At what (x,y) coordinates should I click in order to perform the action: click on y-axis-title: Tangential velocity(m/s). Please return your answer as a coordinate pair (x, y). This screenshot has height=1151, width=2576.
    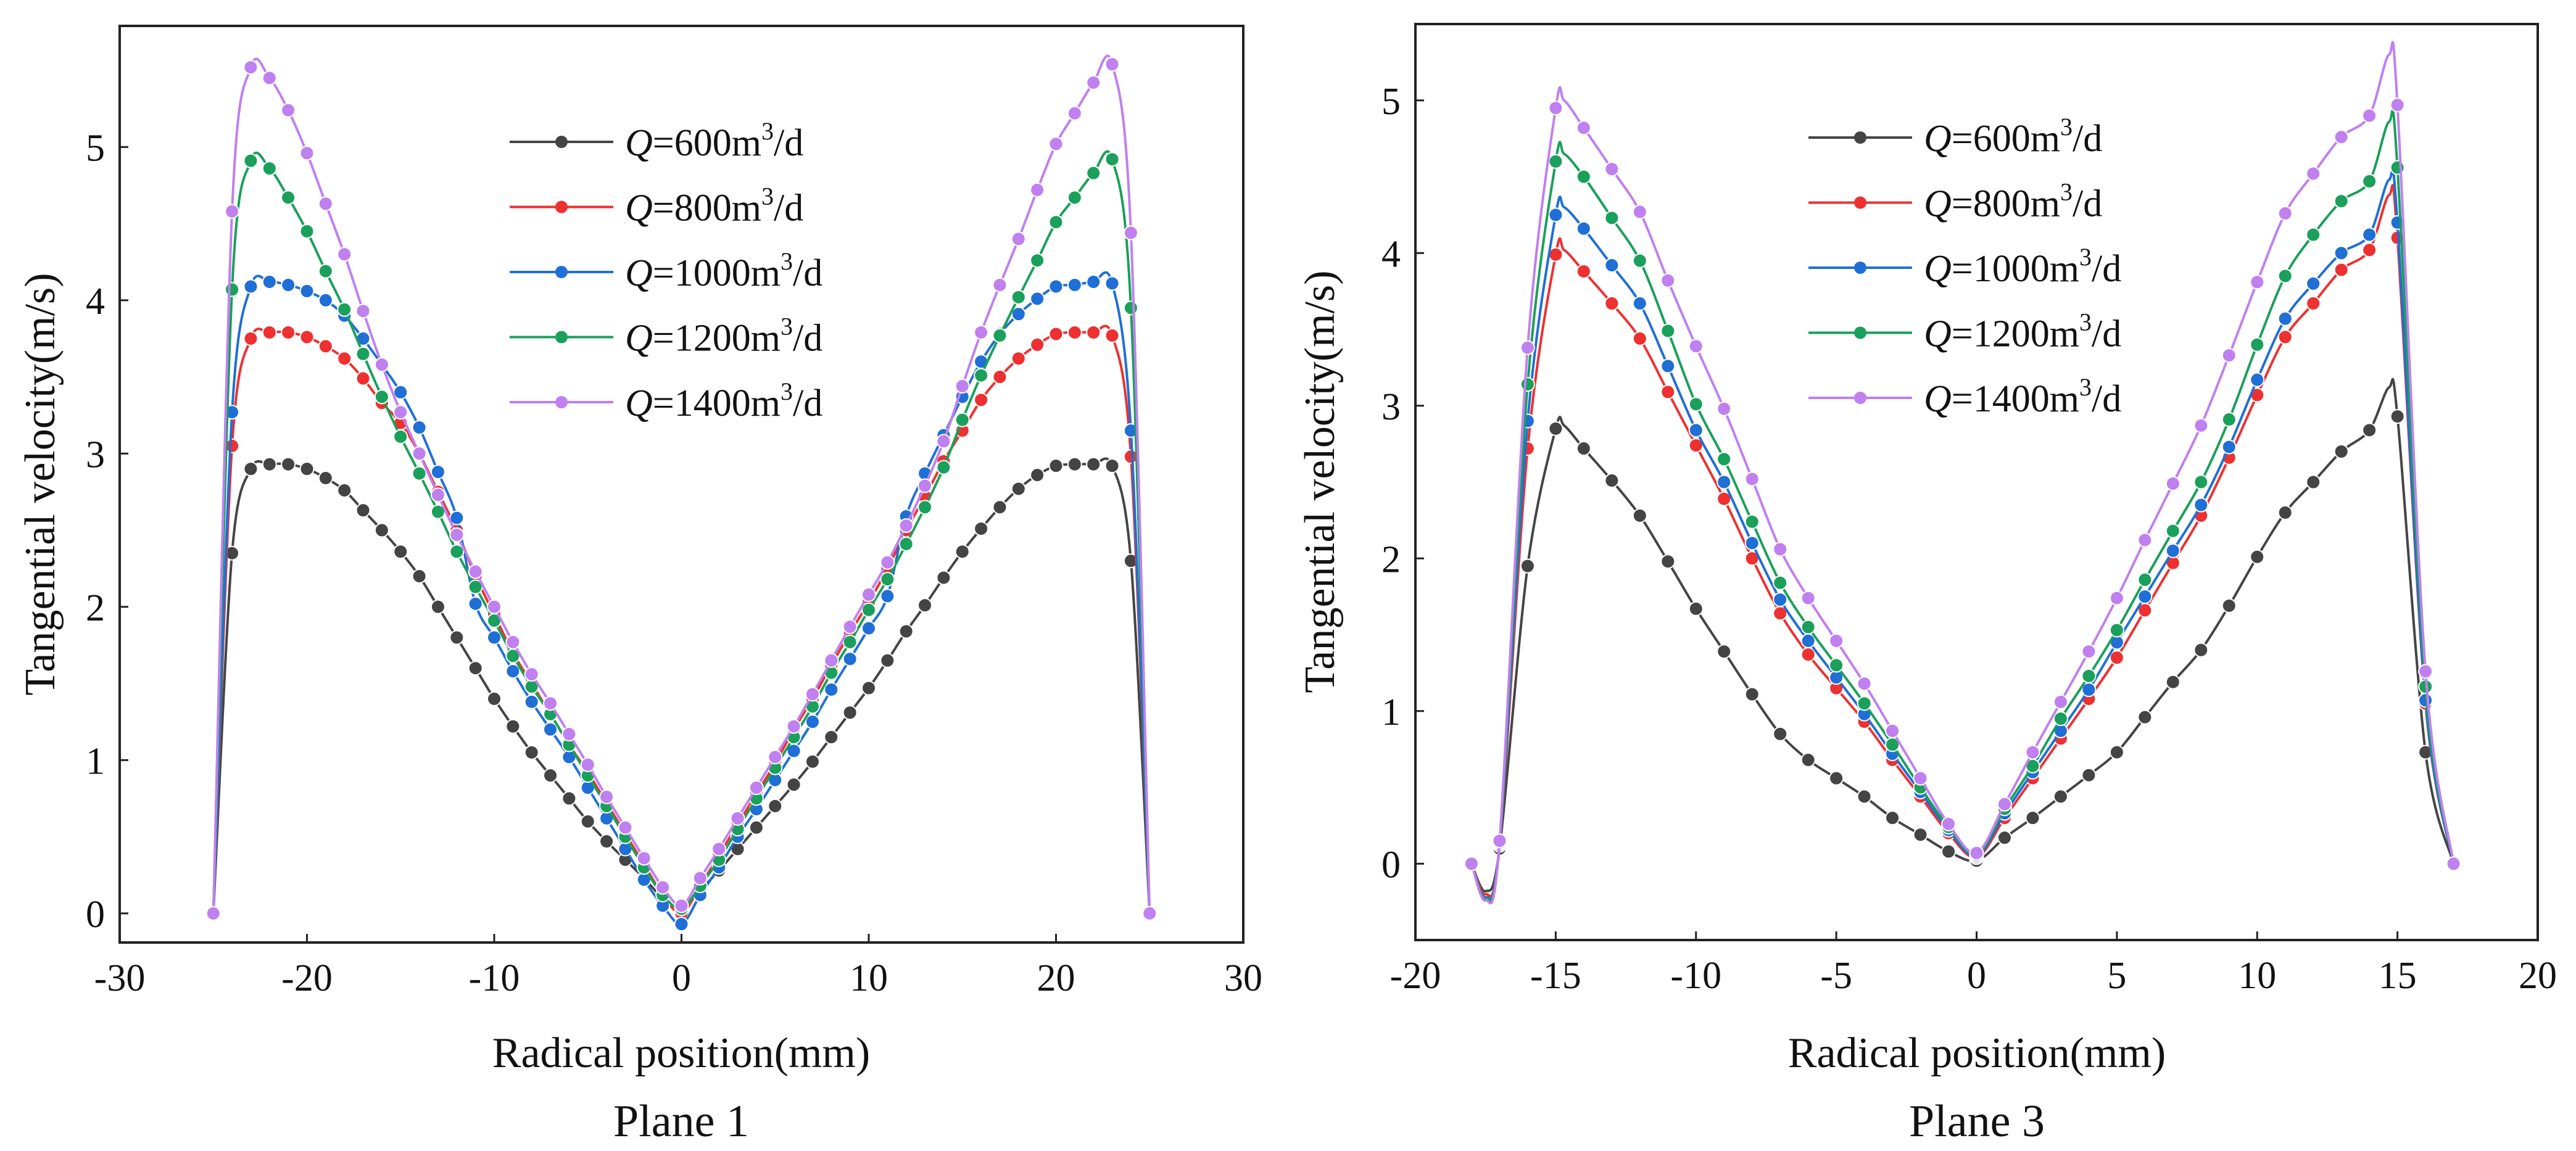
    Looking at the image, I should click on (1320, 481).